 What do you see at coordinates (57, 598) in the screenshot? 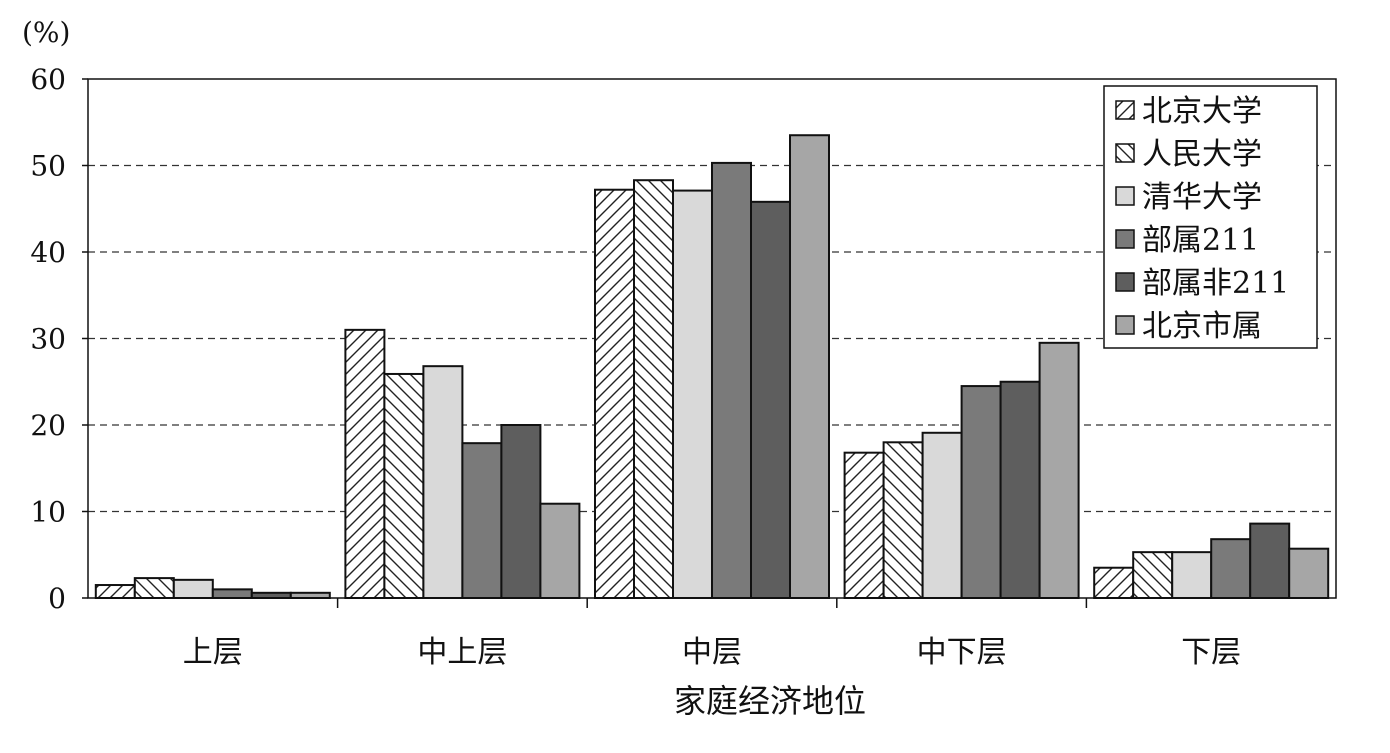
I see `y-tick-label: 0` at bounding box center [57, 598].